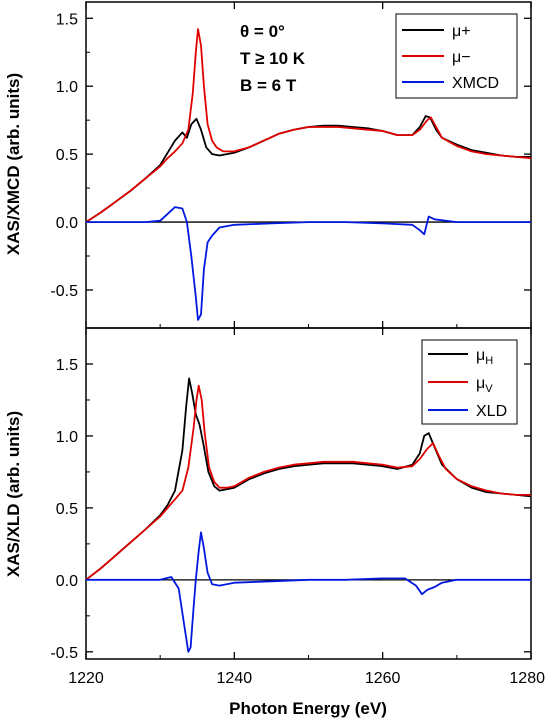  Describe the element at coordinates (475, 83) in the screenshot. I see `legend-label-xmcd: XMCD` at that location.